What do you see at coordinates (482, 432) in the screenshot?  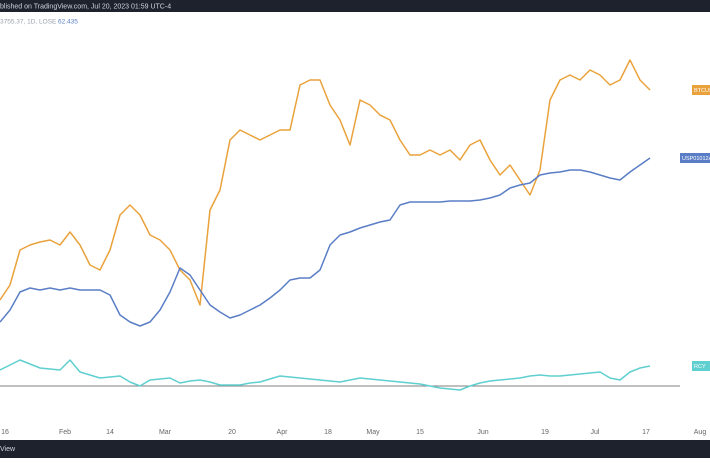 I see `x-tick-label: Jun` at bounding box center [482, 432].